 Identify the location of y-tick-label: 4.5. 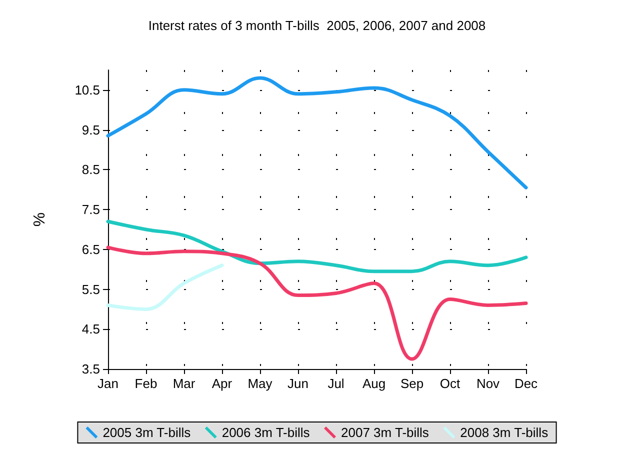
(91, 329).